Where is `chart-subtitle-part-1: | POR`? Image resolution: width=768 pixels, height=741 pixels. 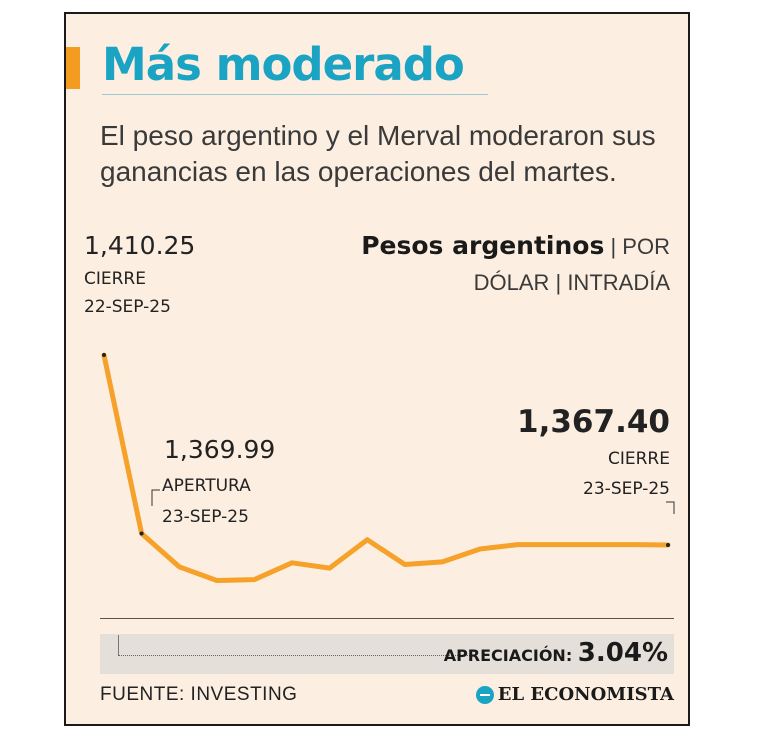
chart-subtitle-part-1: | POR is located at coordinates (640, 246).